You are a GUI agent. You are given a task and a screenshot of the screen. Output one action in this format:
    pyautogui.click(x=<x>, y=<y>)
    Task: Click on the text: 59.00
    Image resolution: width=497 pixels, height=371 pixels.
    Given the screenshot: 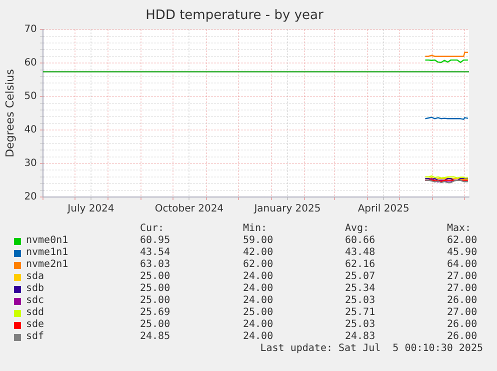 What is the action you would take?
    pyautogui.click(x=258, y=241)
    